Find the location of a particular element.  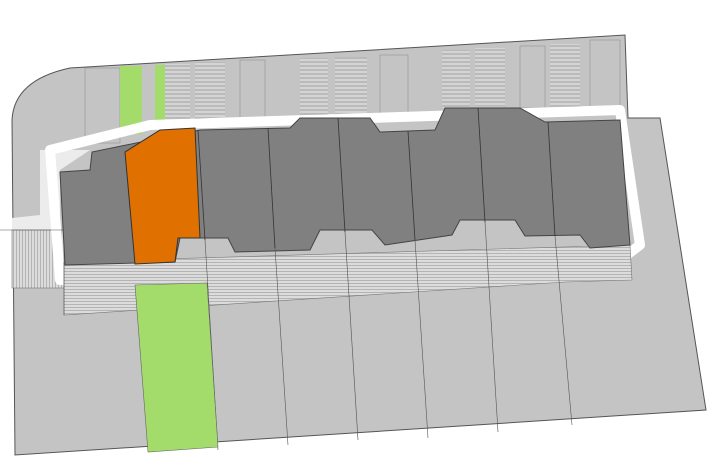

green-garden is located at coordinates (176, 367).